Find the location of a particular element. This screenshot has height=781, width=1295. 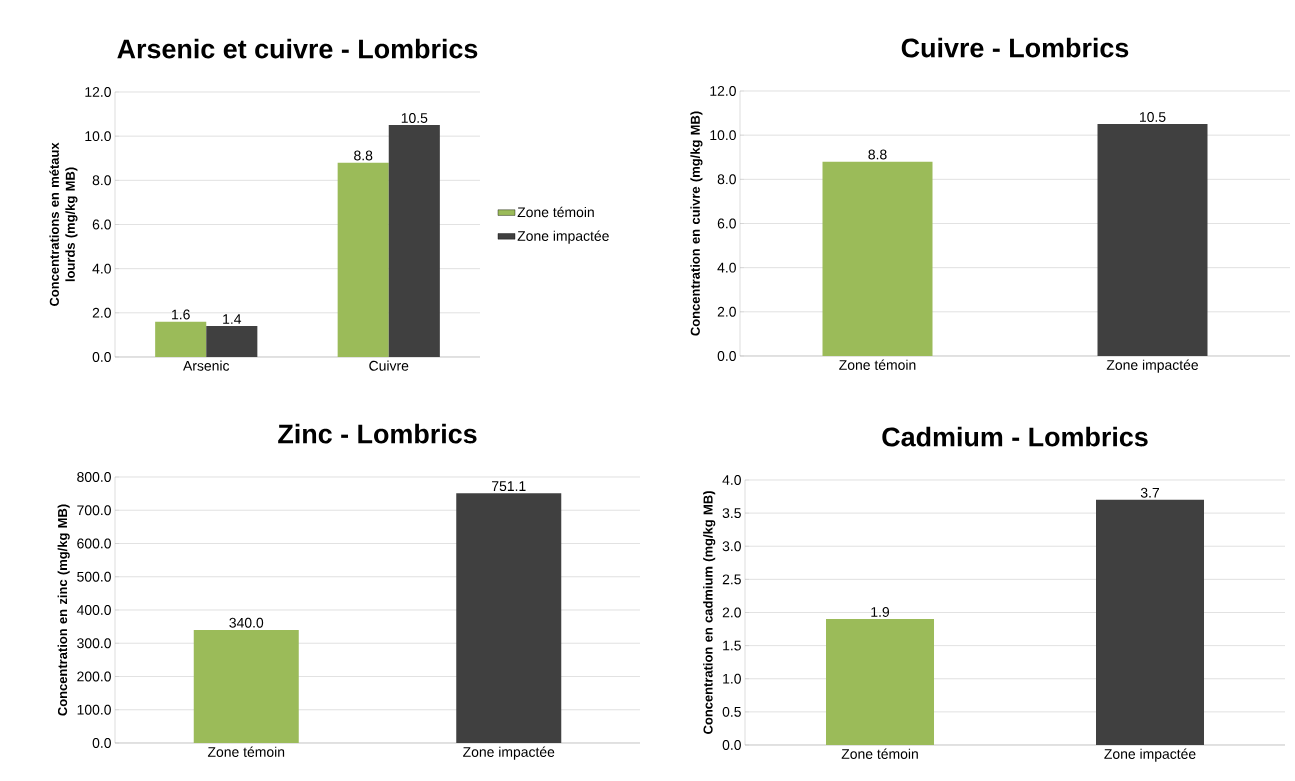

x-tick-label: Cuivre is located at coordinates (389, 365).